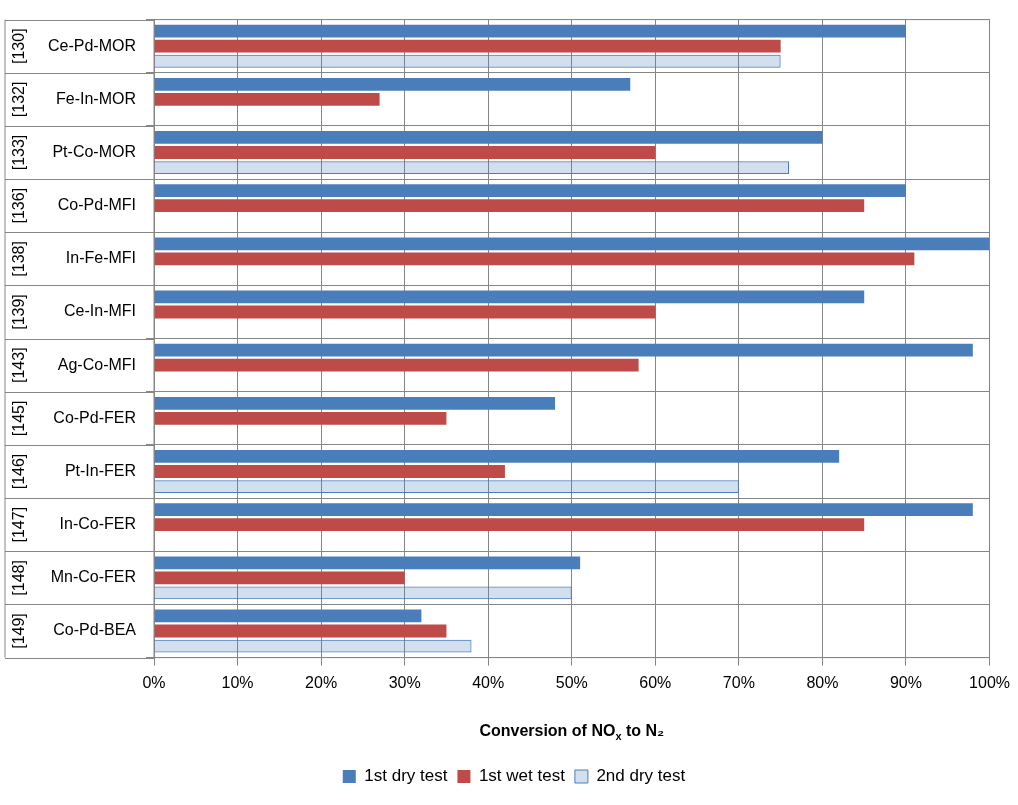  What do you see at coordinates (97, 205) in the screenshot?
I see `y-tick-label: Co-Pd-MFI` at bounding box center [97, 205].